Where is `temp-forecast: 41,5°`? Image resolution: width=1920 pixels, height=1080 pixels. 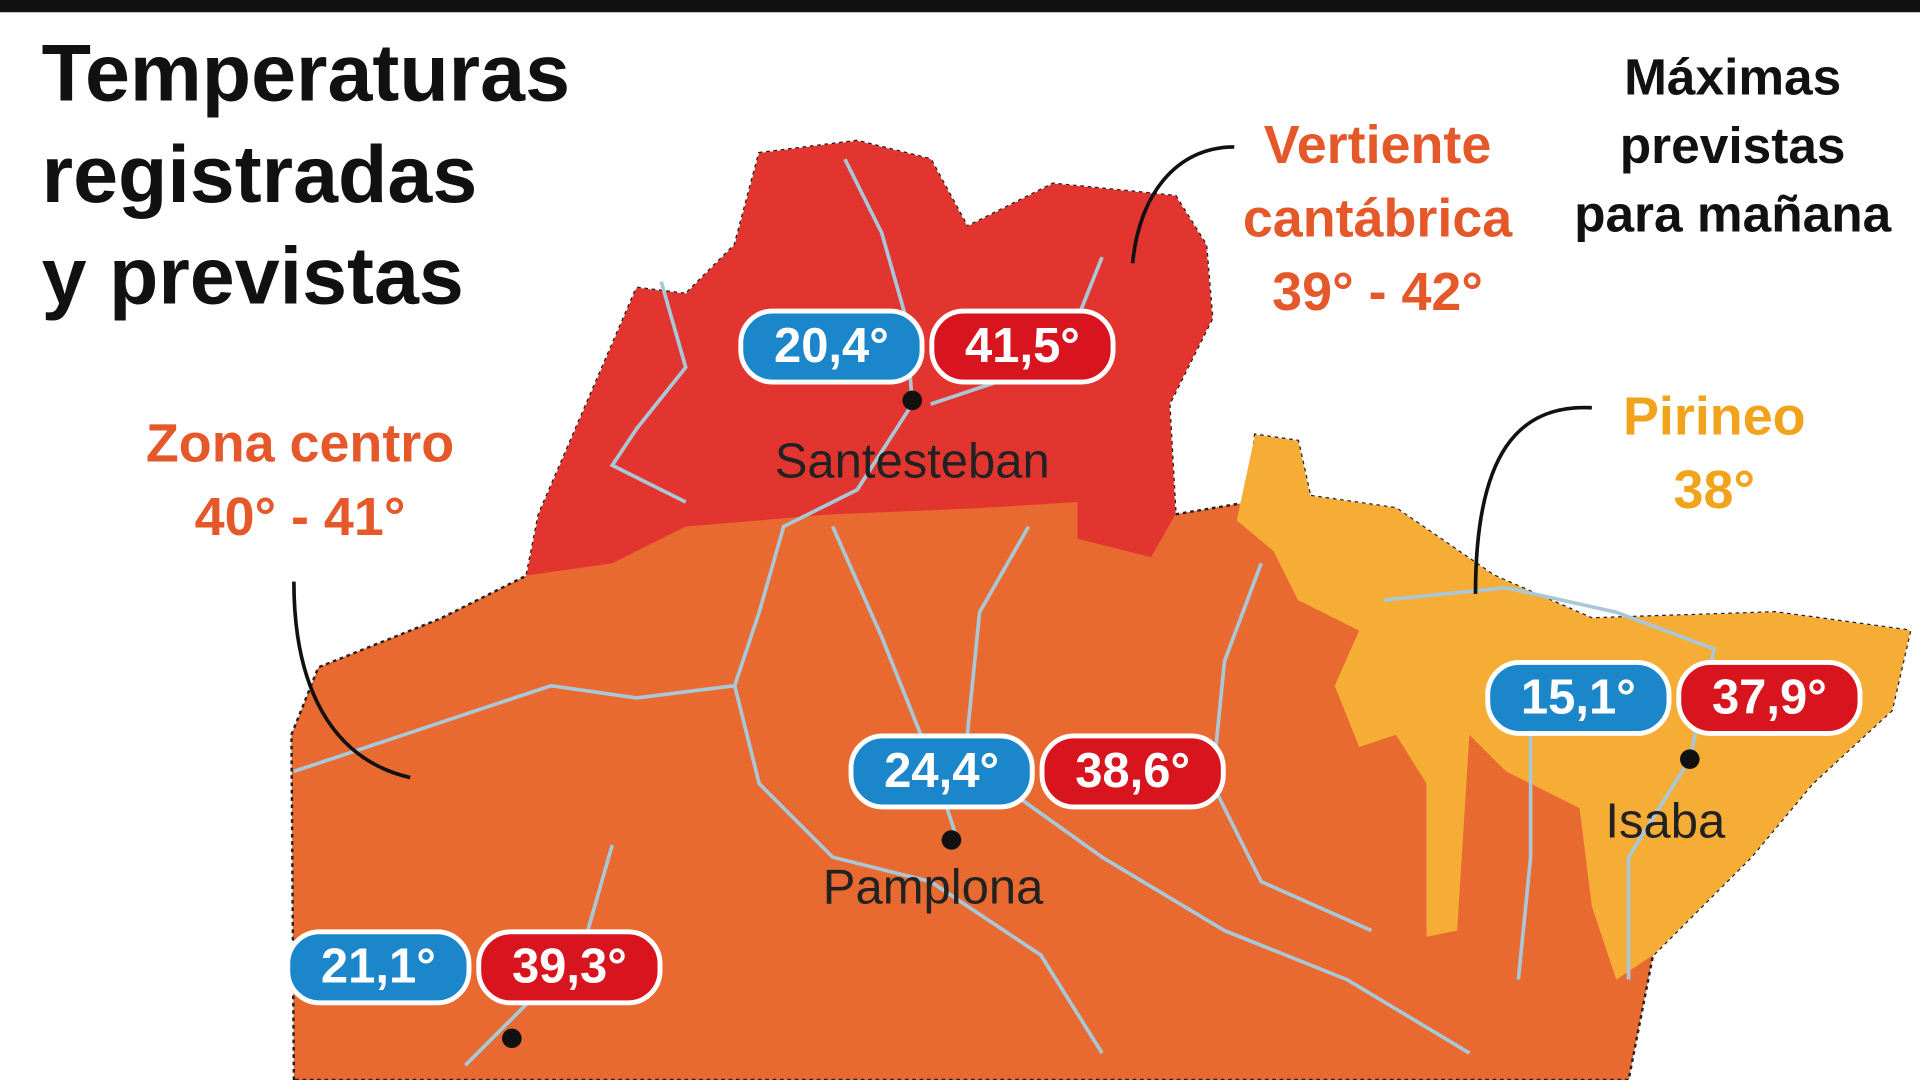 temp-forecast: 41,5° is located at coordinates (1022, 346).